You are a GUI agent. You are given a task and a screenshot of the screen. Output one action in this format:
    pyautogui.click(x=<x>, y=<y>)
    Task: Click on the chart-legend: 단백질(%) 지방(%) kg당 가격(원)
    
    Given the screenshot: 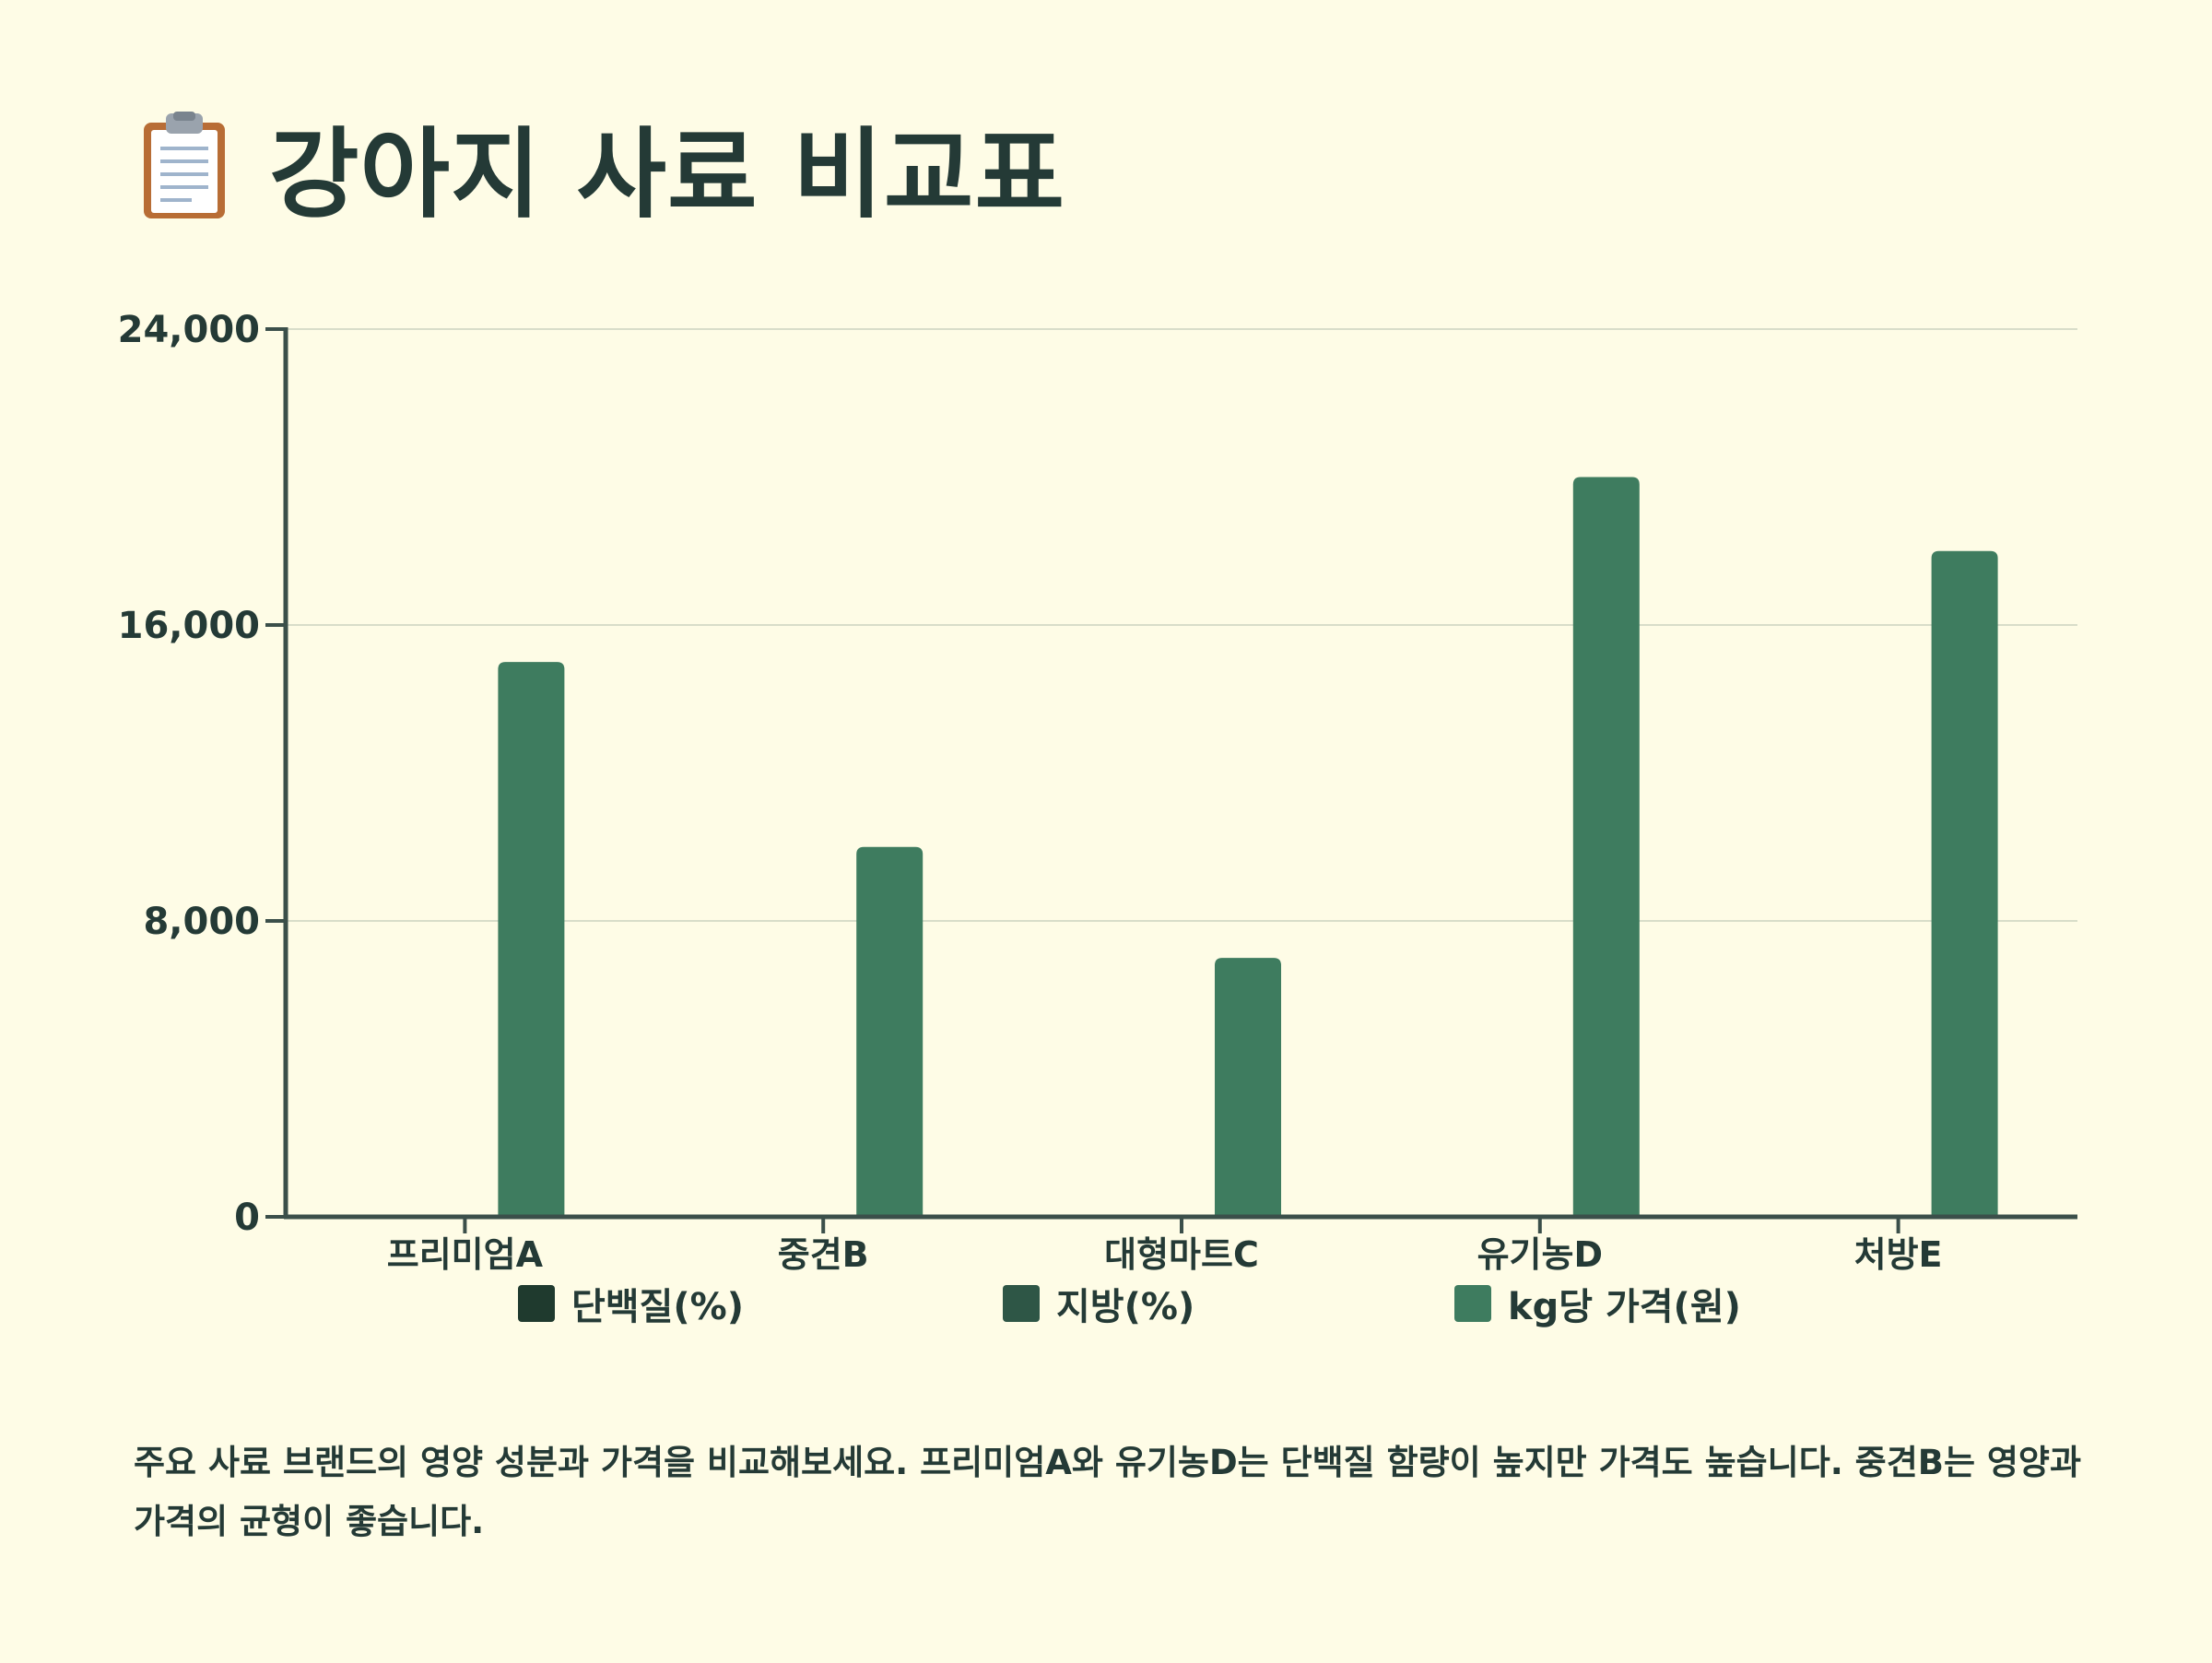 What is the action you would take?
    pyautogui.click(x=1106, y=1304)
    